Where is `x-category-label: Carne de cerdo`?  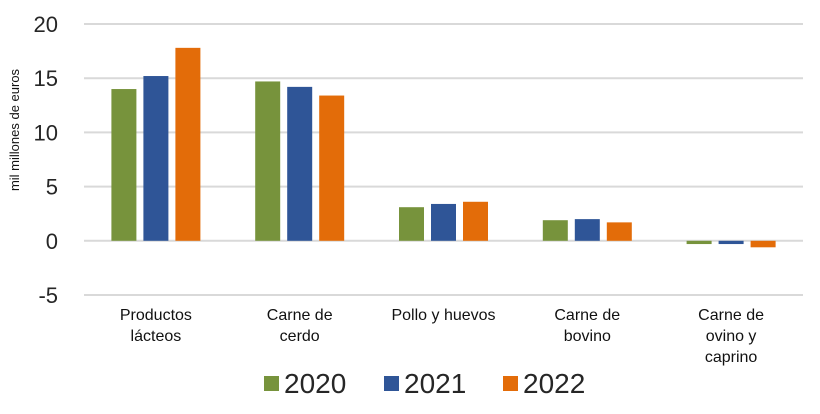
x-category-label: Carne de cerdo is located at coordinates (300, 326).